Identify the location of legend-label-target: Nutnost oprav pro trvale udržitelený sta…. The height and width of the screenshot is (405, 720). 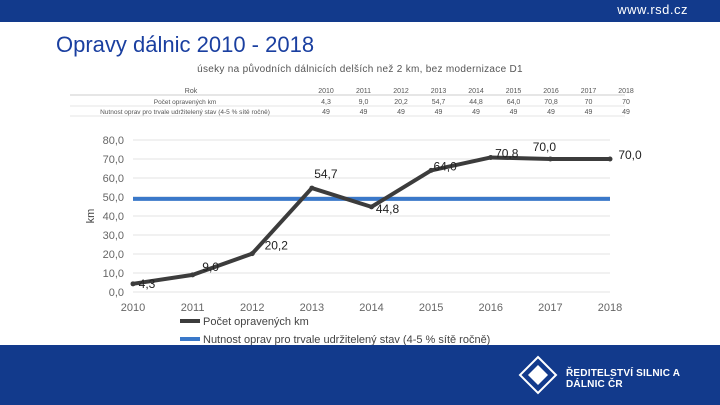
(346, 339).